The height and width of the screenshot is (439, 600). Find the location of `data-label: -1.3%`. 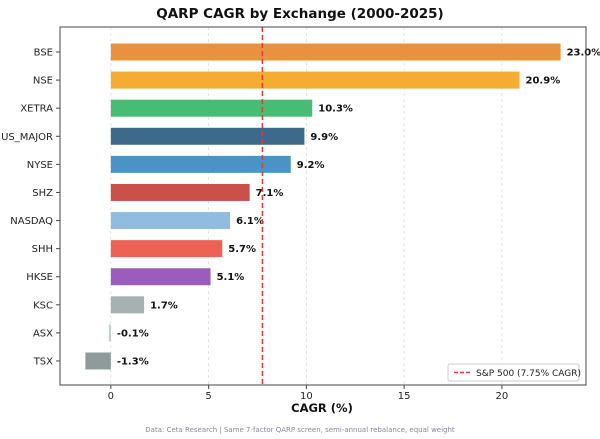

data-label: -1.3% is located at coordinates (133, 362).